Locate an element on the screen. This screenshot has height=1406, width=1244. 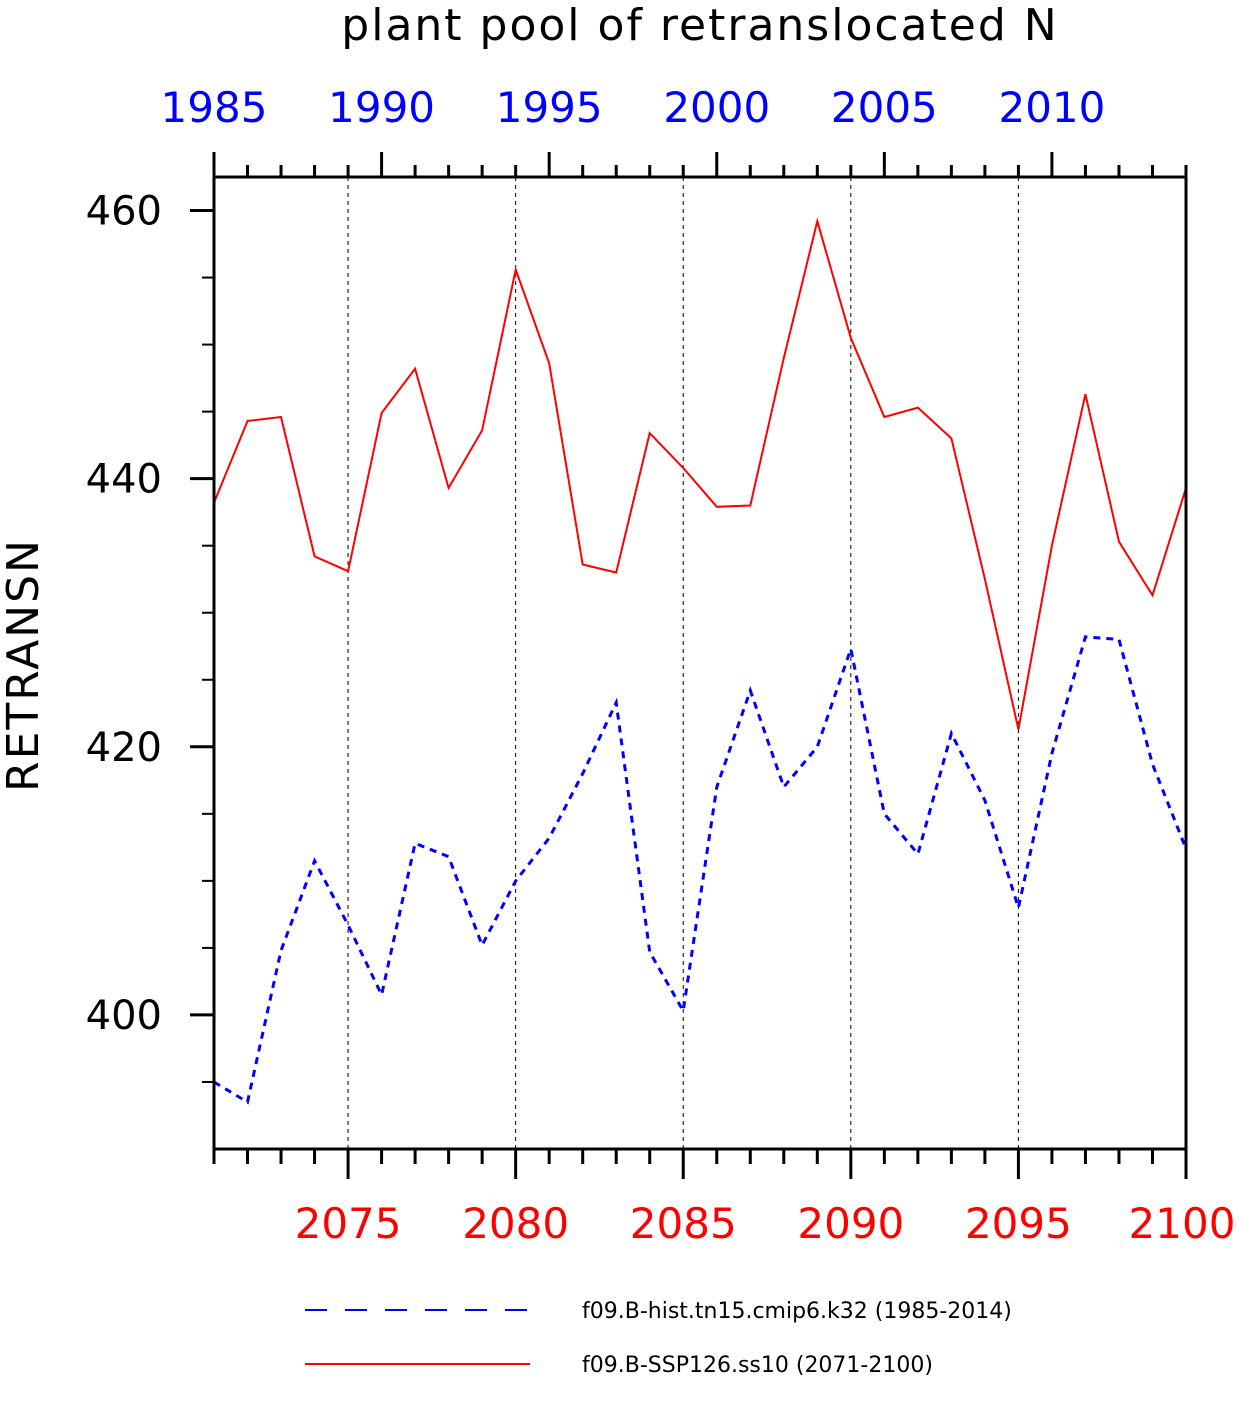
bottom-tick-label: 2090 is located at coordinates (850, 1223).